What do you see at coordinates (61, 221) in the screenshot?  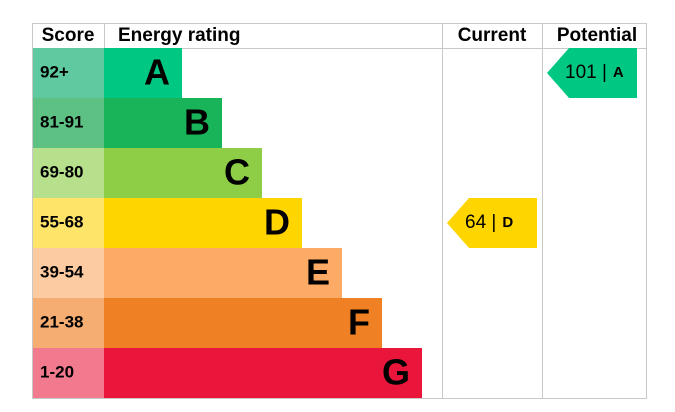 I see `score-label: 55-68` at bounding box center [61, 221].